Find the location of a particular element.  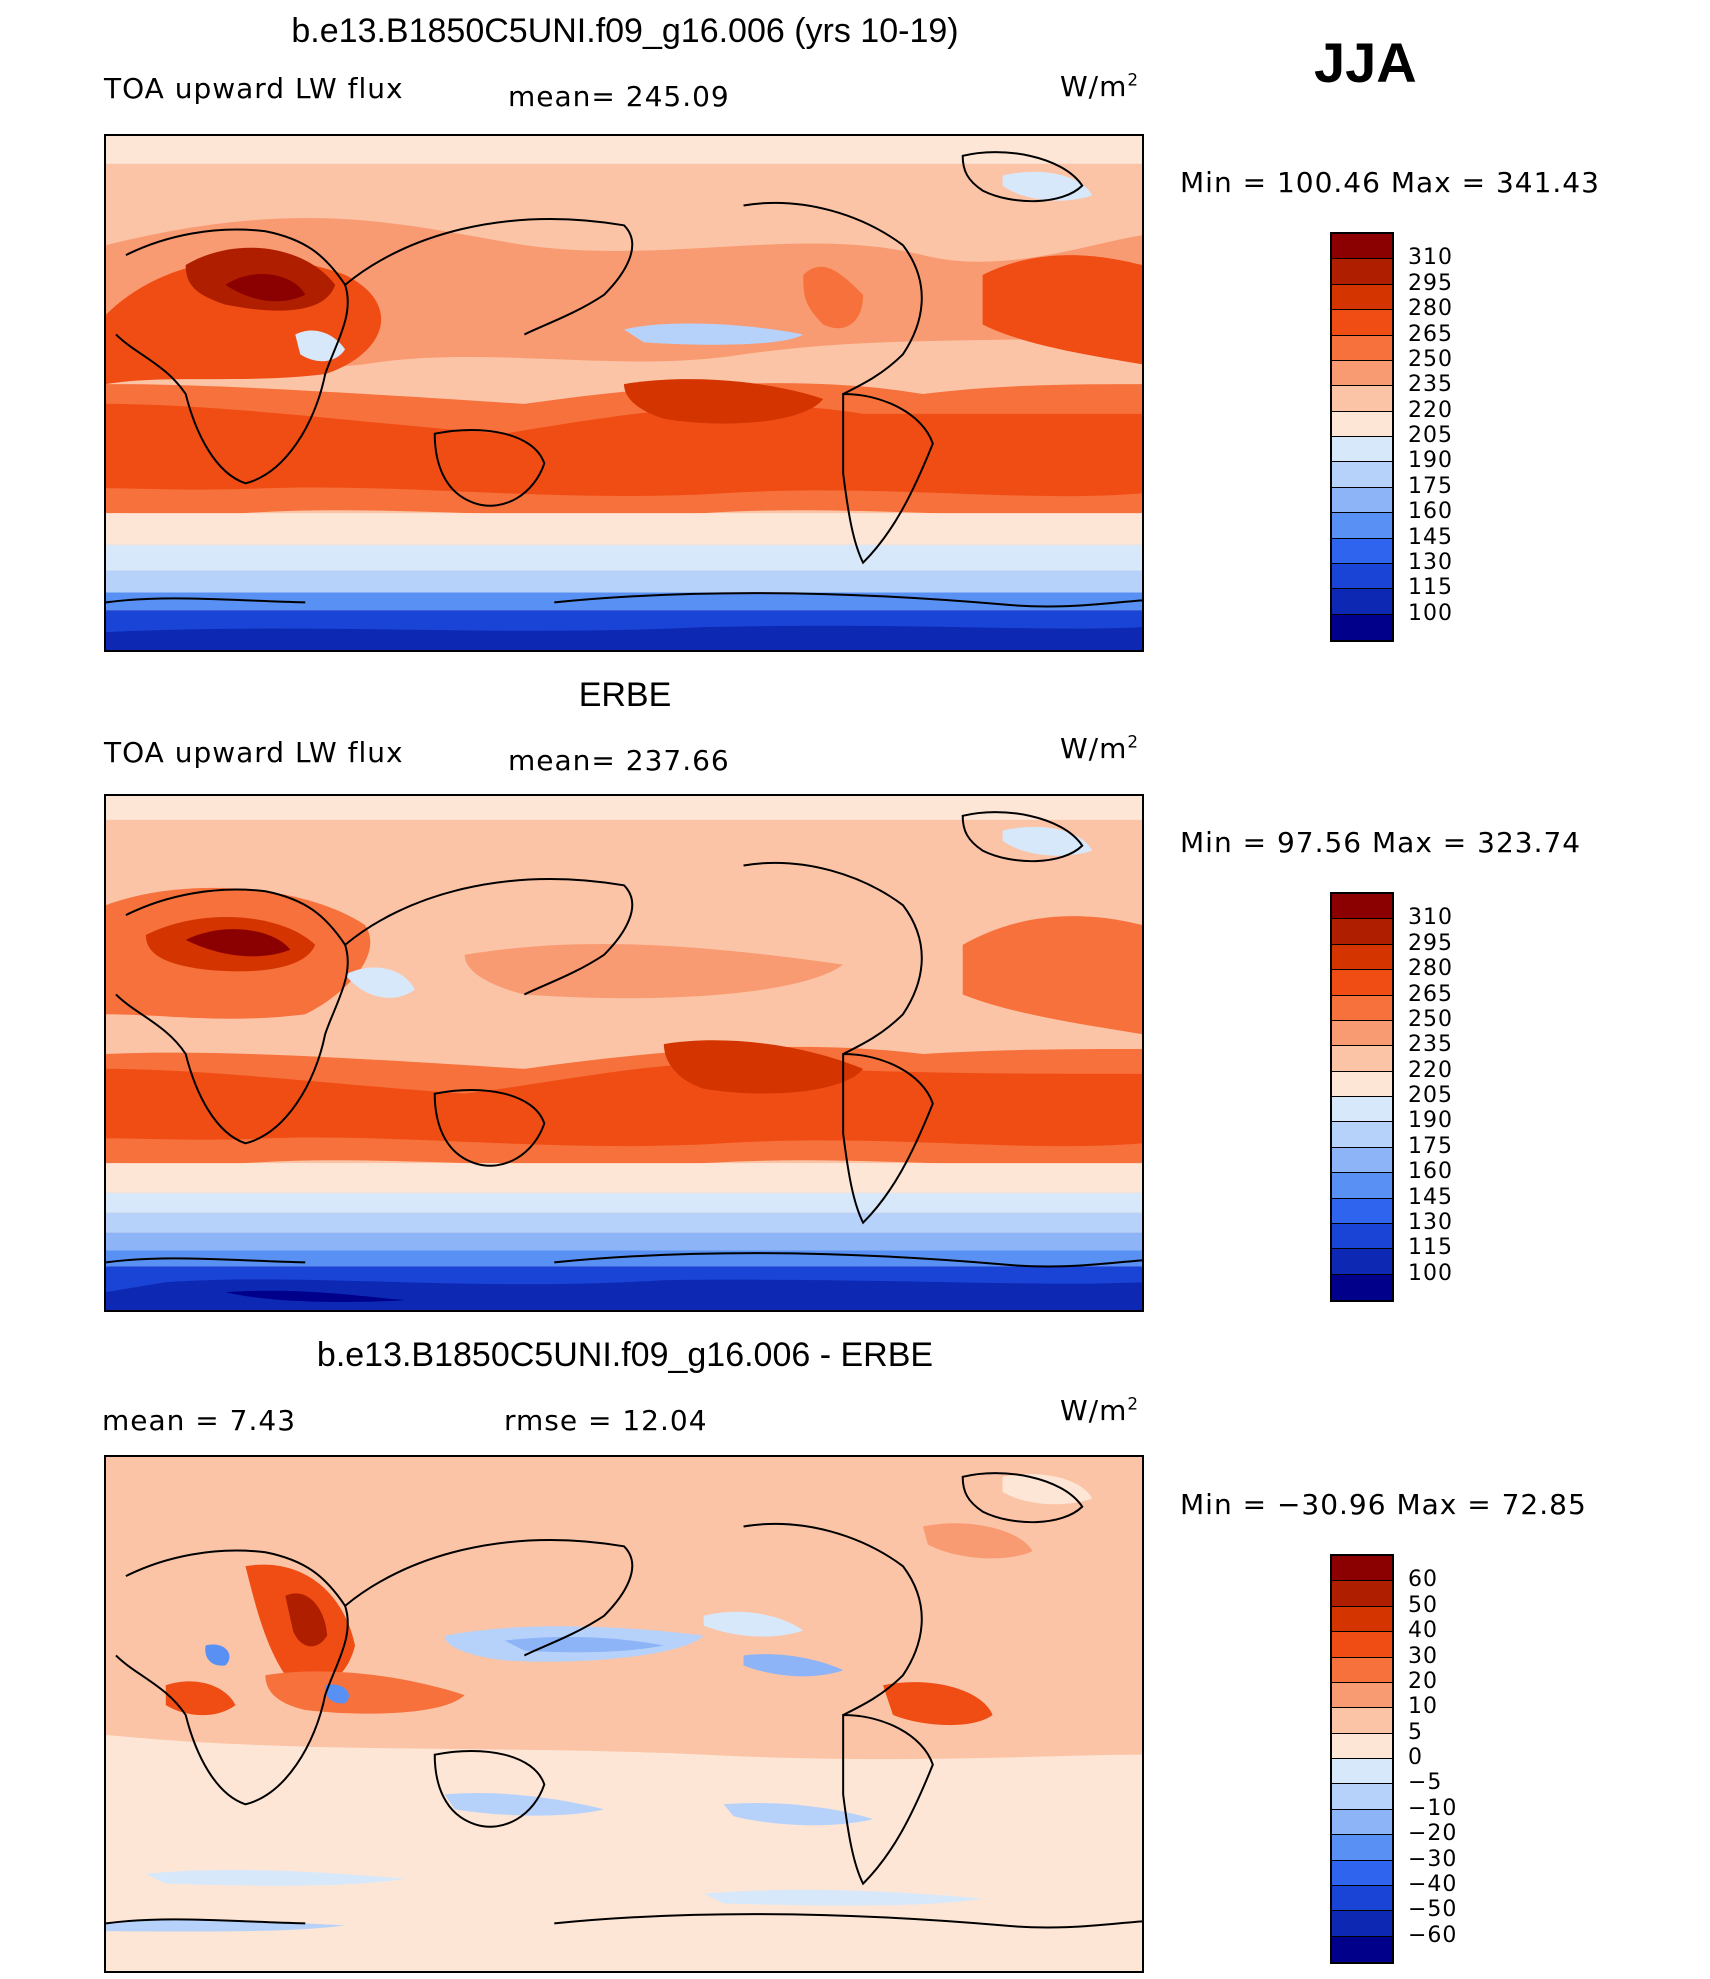

panel-1-colorbar is located at coordinates (1362, 437).